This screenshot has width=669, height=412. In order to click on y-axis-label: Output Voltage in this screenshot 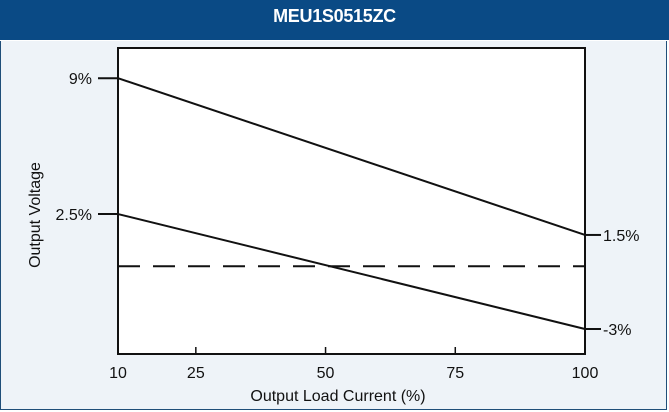, I will do `click(35, 215)`.